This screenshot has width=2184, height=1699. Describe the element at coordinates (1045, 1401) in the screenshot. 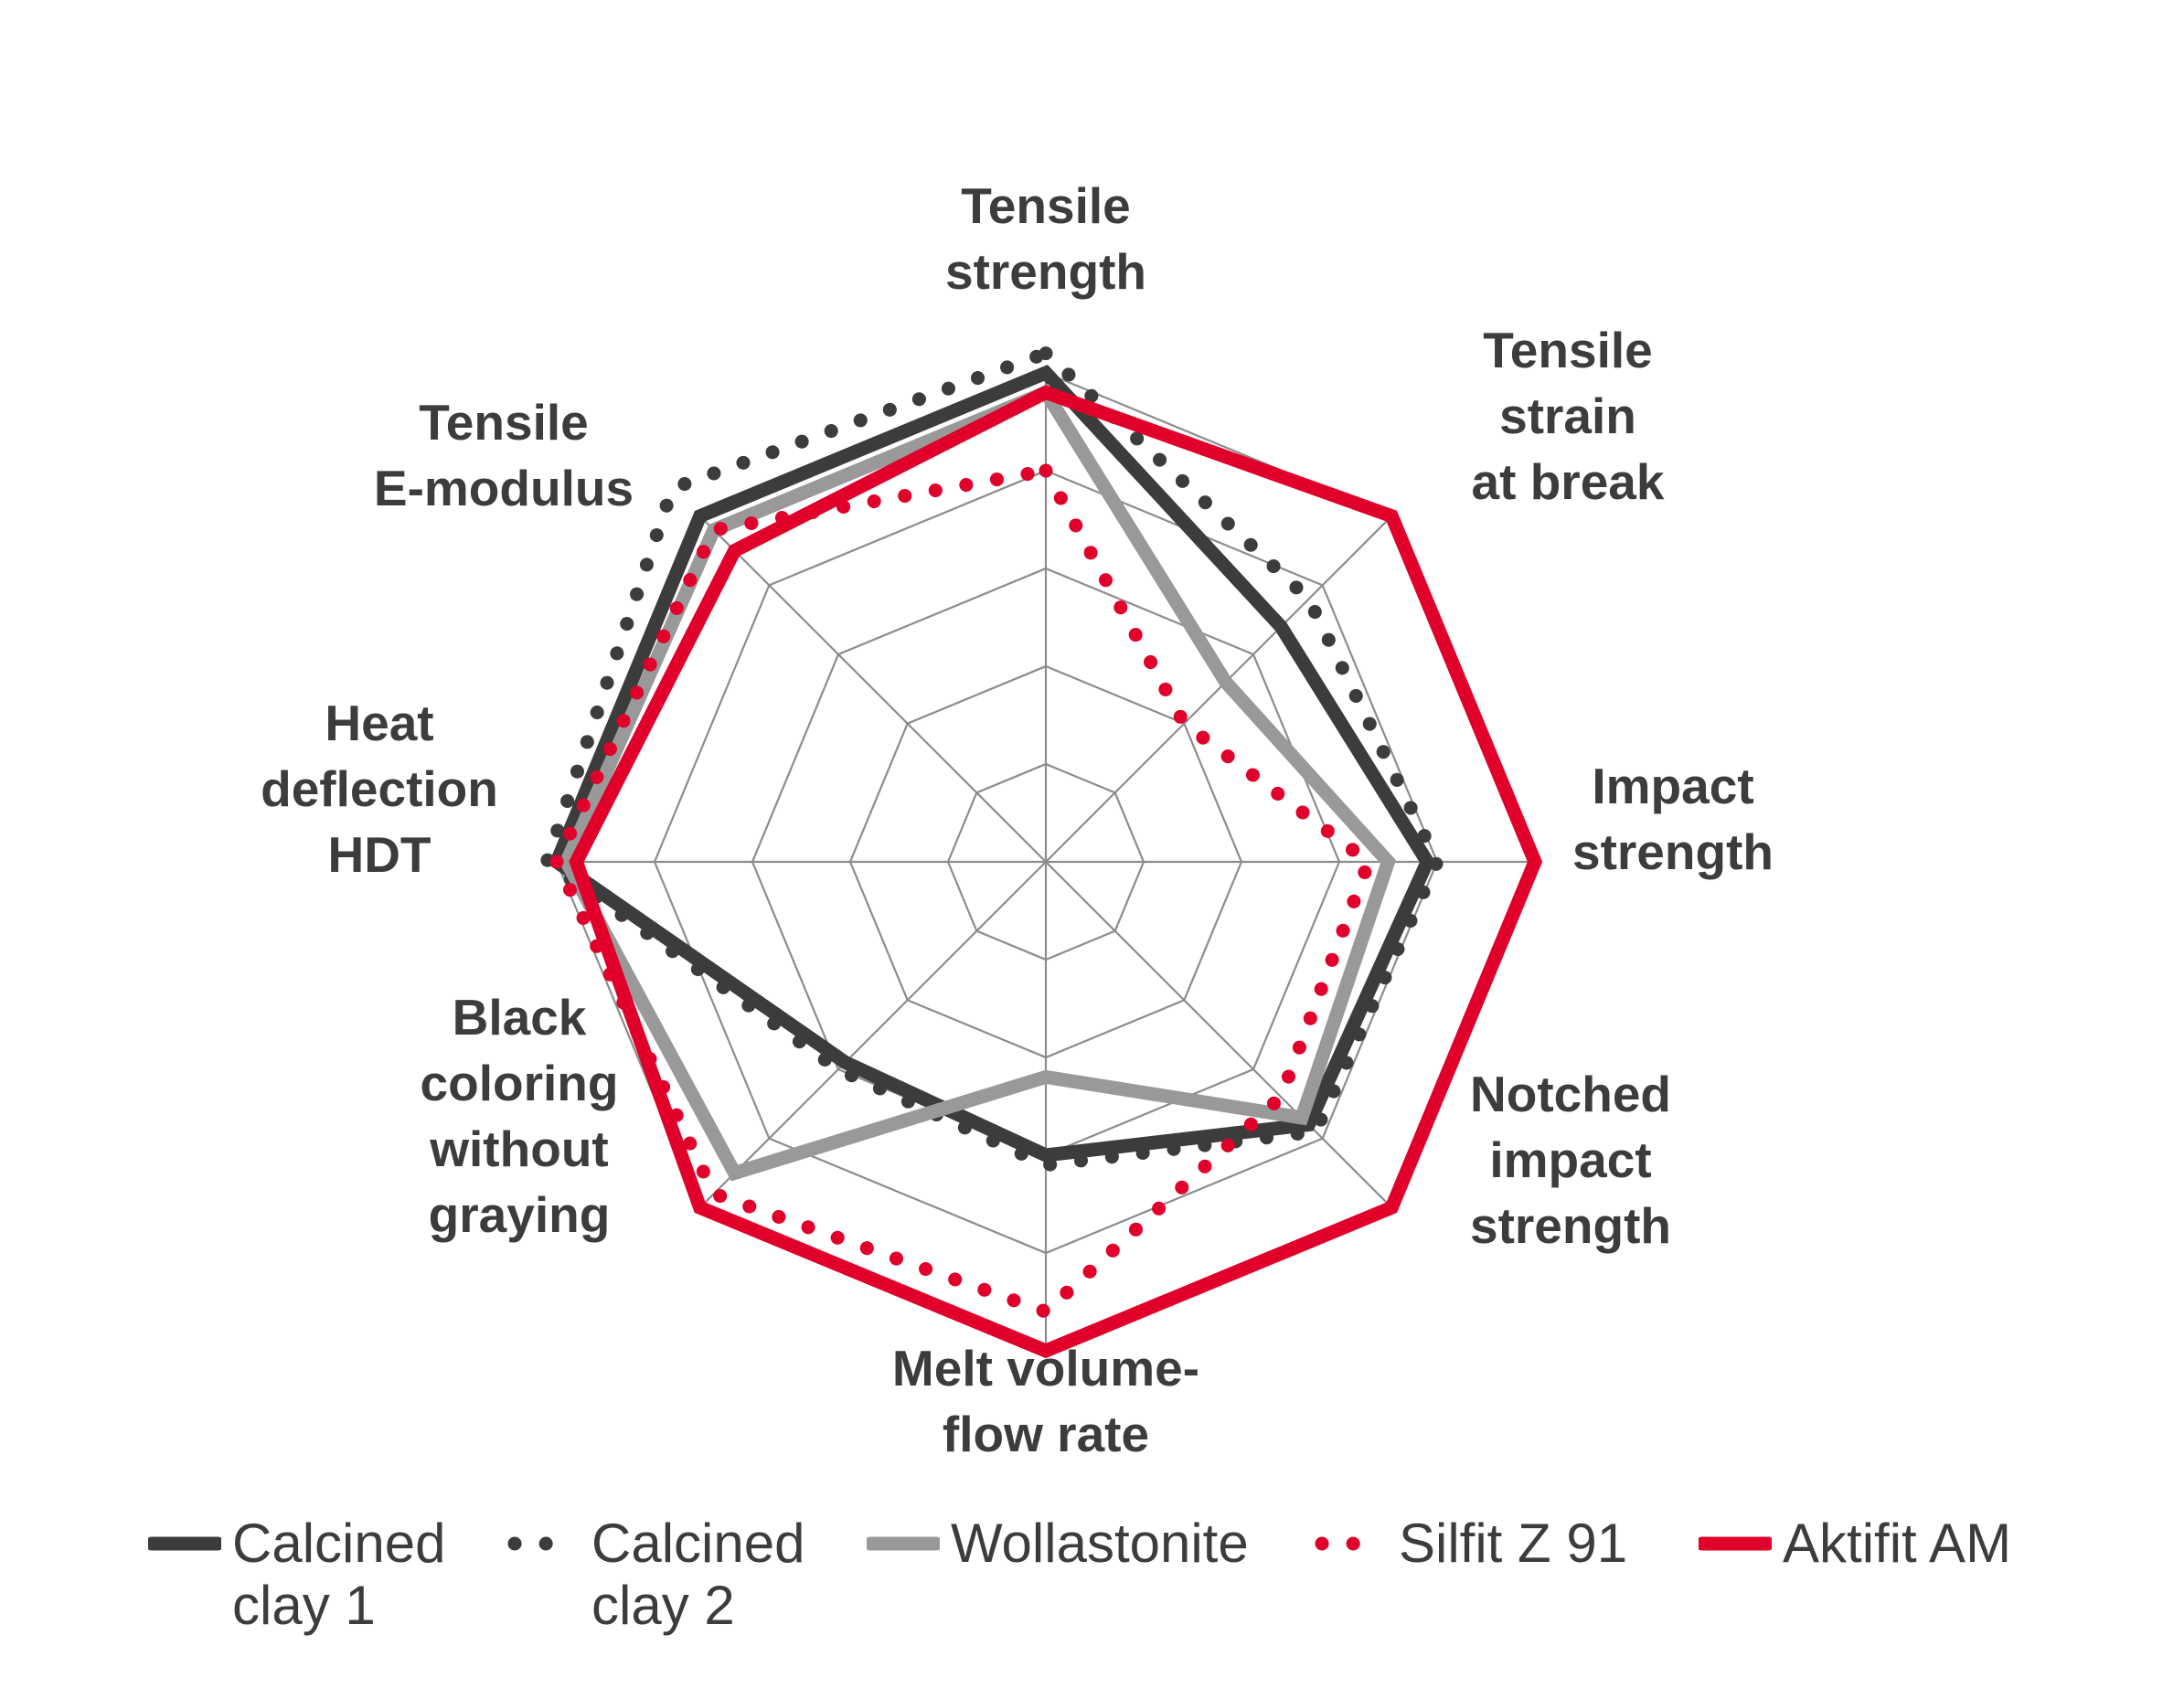

I see `axis-label: Melt volume-flow rate` at that location.